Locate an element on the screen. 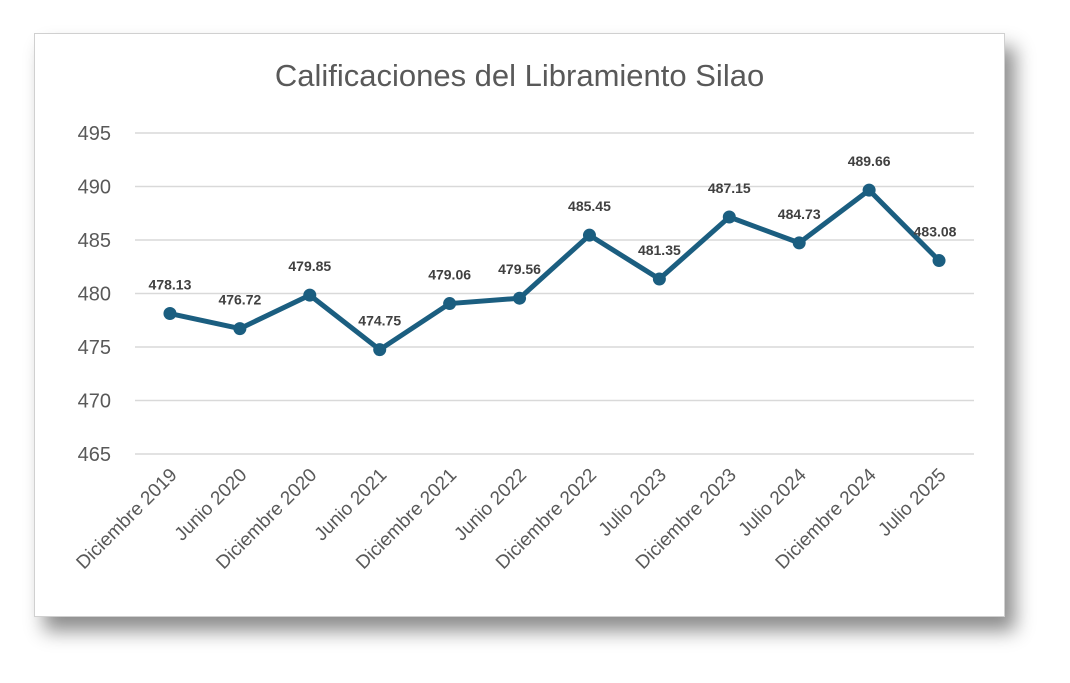  y-tick-label: 480 is located at coordinates (94, 295).